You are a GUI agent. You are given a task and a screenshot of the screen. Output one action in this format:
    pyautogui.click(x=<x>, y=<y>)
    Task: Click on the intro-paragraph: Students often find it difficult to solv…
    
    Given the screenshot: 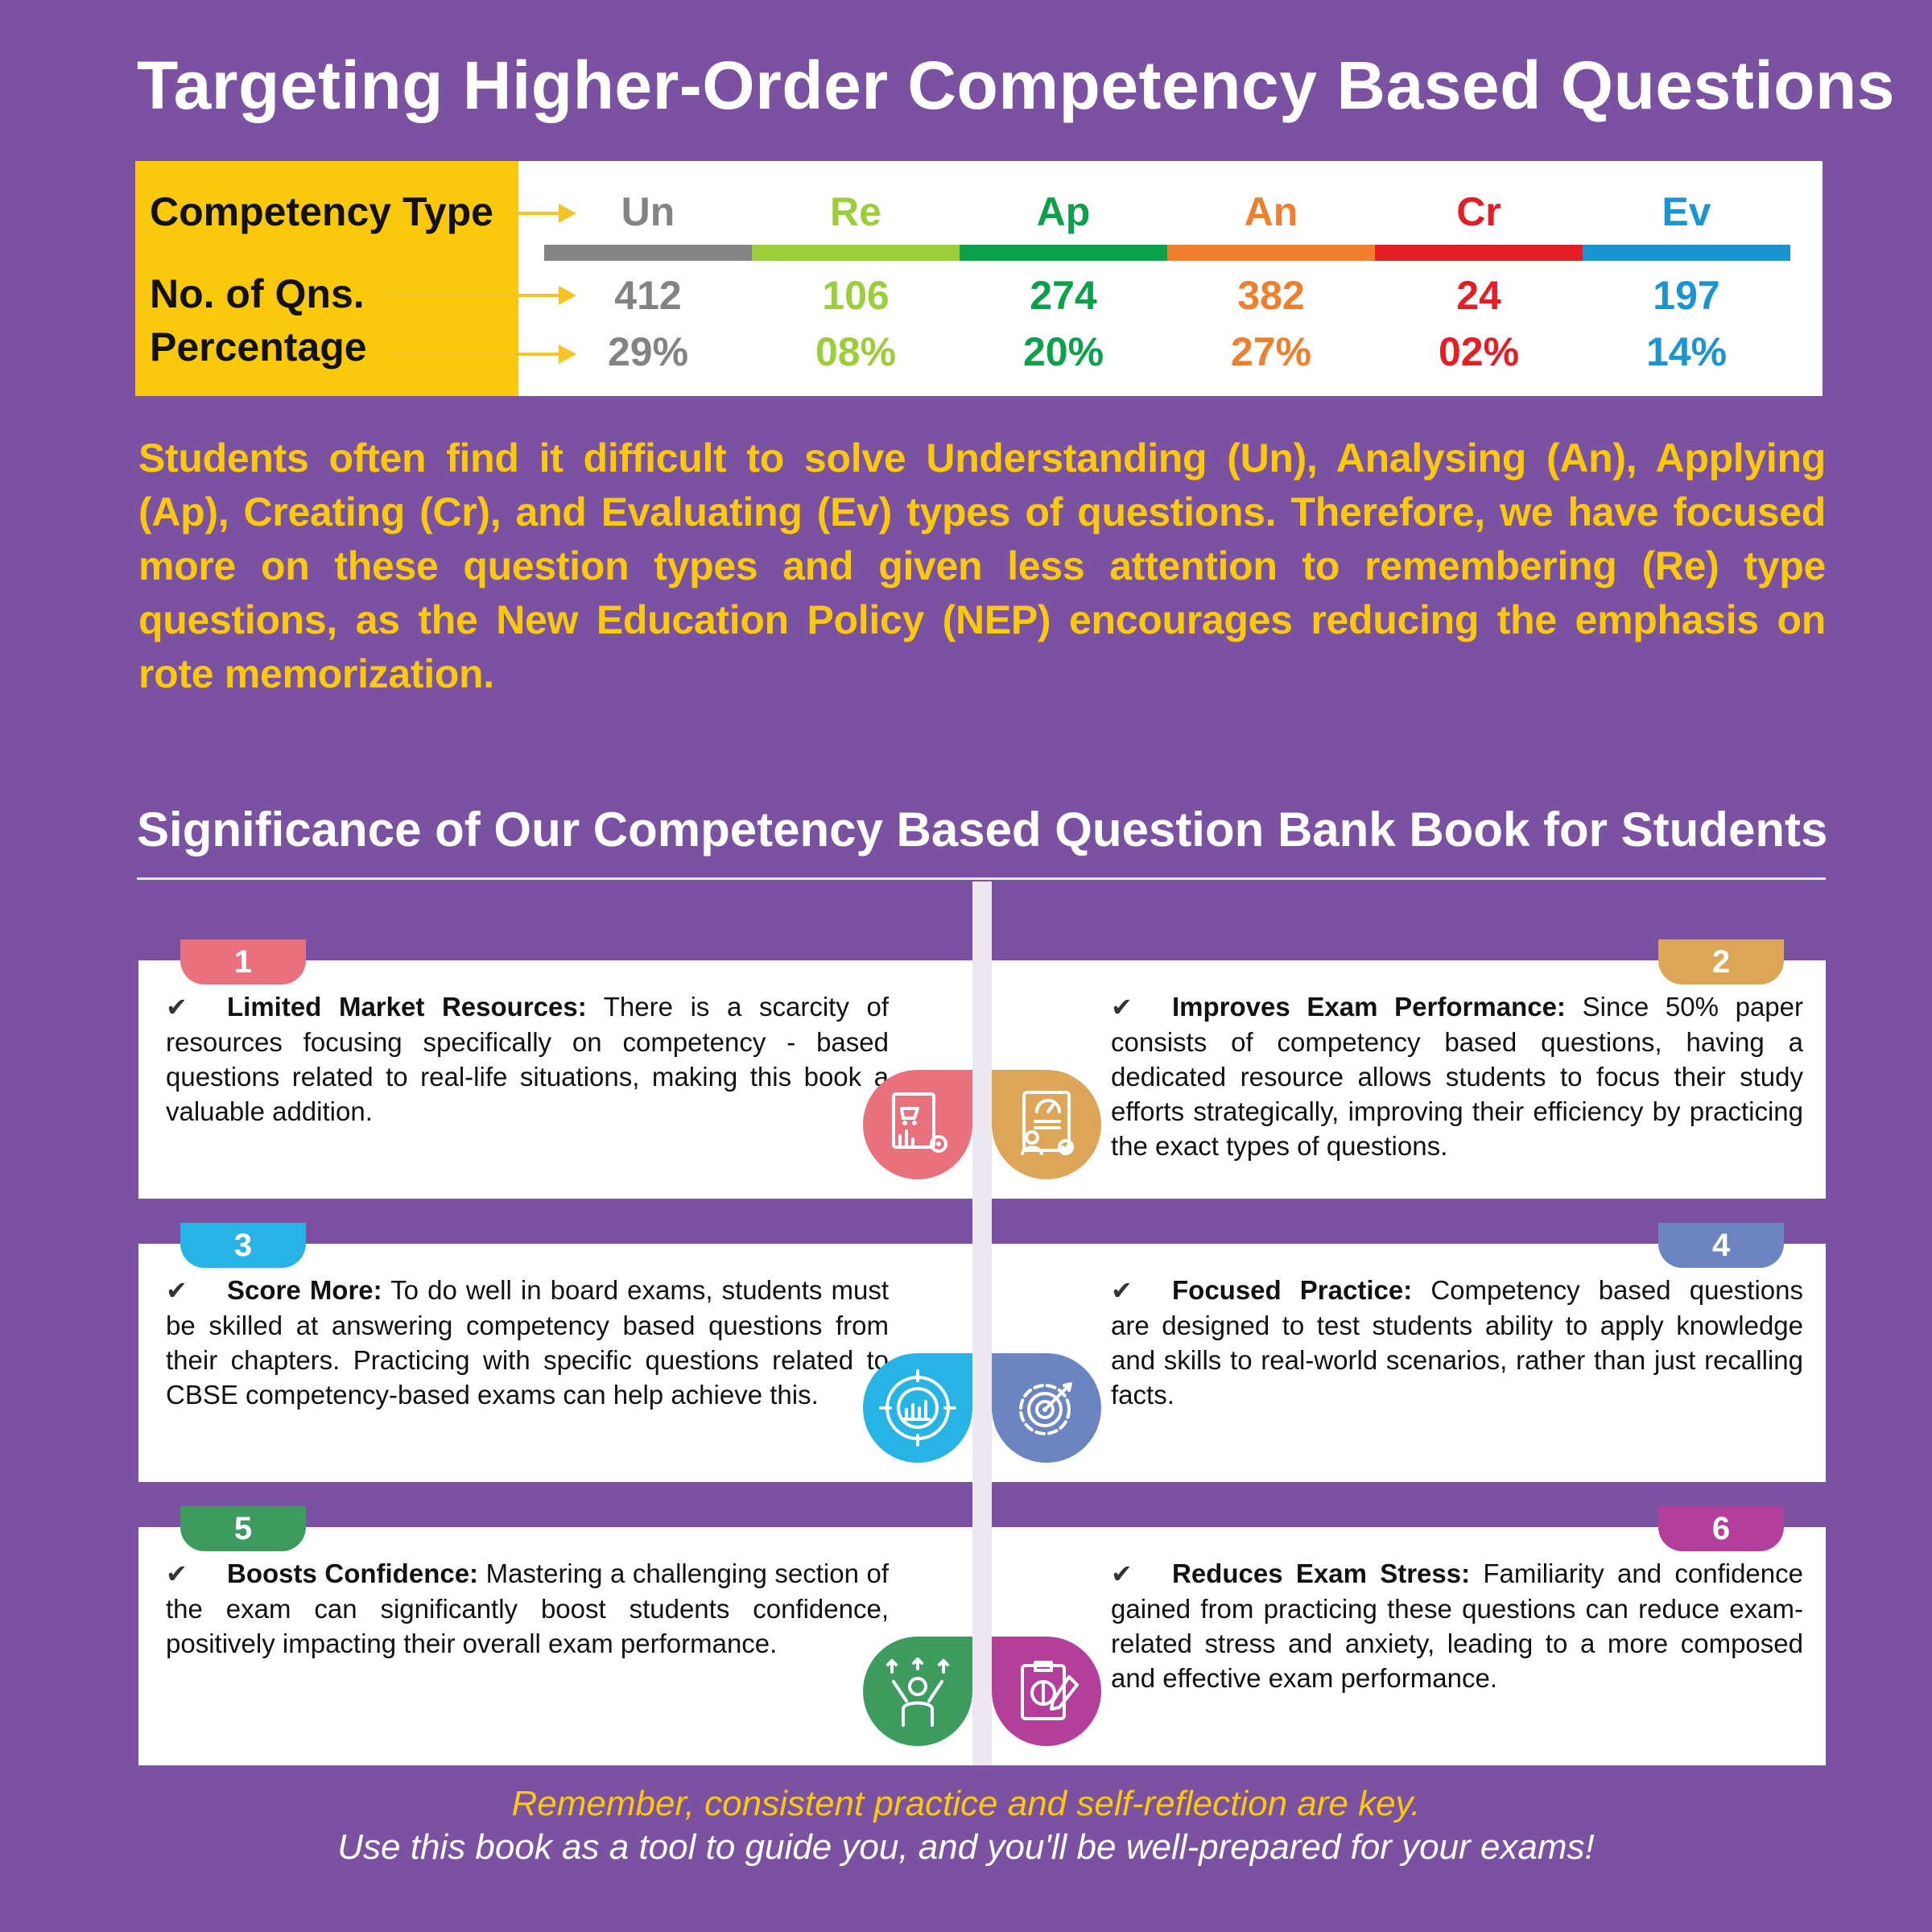 What is the action you would take?
    pyautogui.click(x=982, y=566)
    